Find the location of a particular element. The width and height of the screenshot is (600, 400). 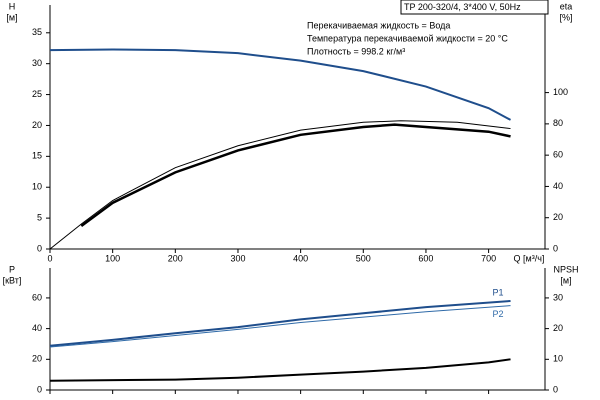

header-box is located at coordinates (474, 7).